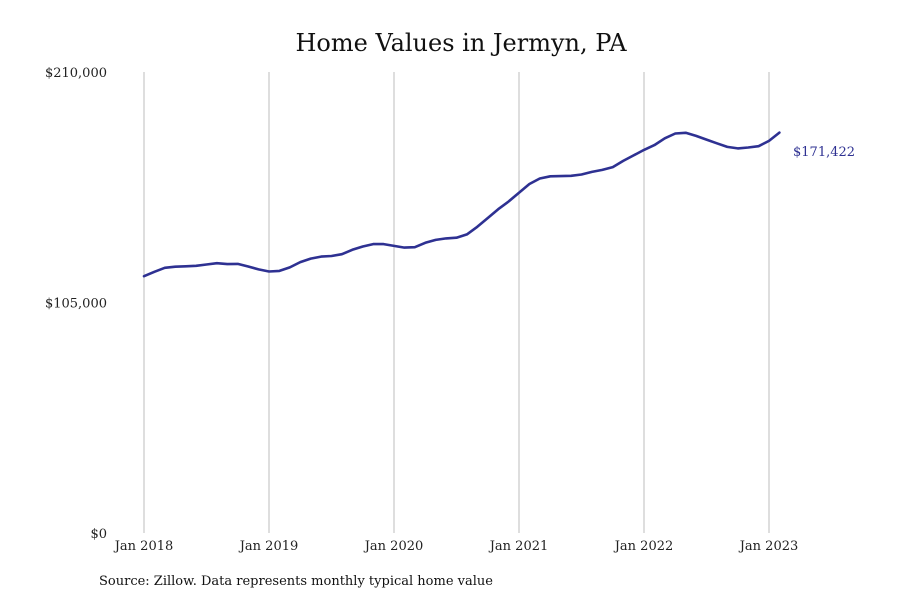  I want to click on x-tick-label: Jan 2019, so click(268, 546).